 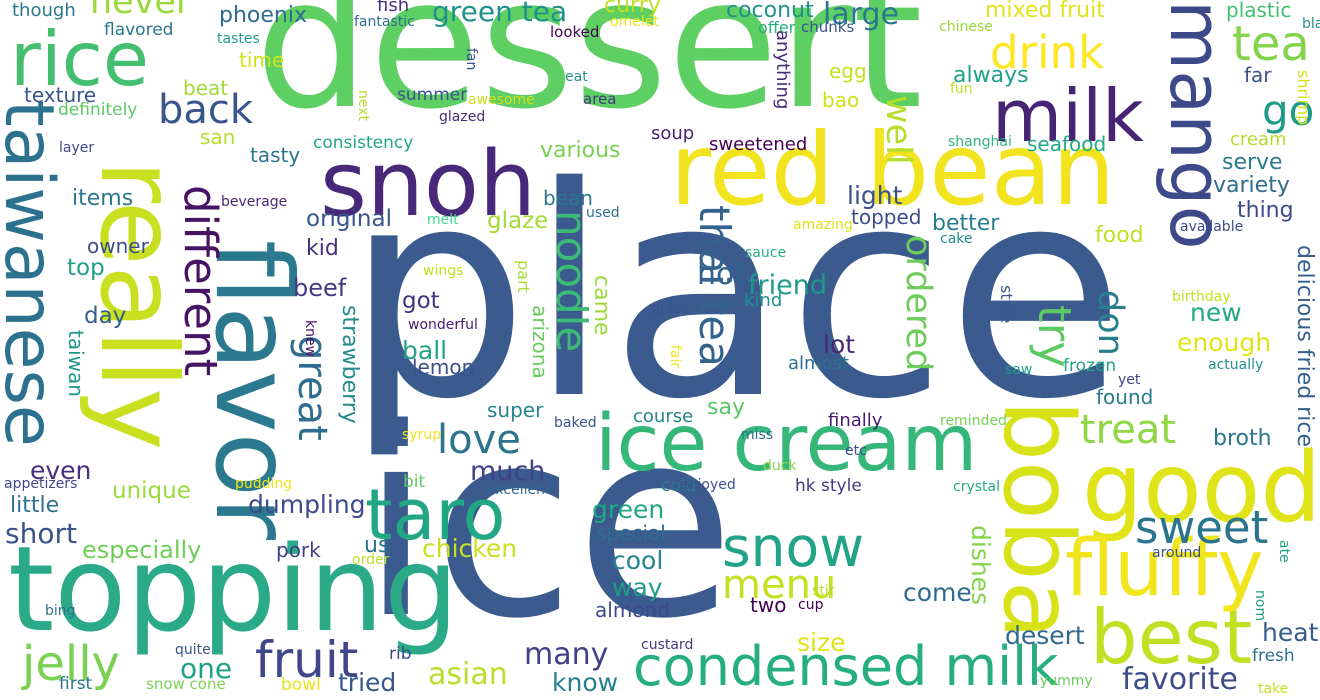 I want to click on word-new: new, so click(x=1216, y=312).